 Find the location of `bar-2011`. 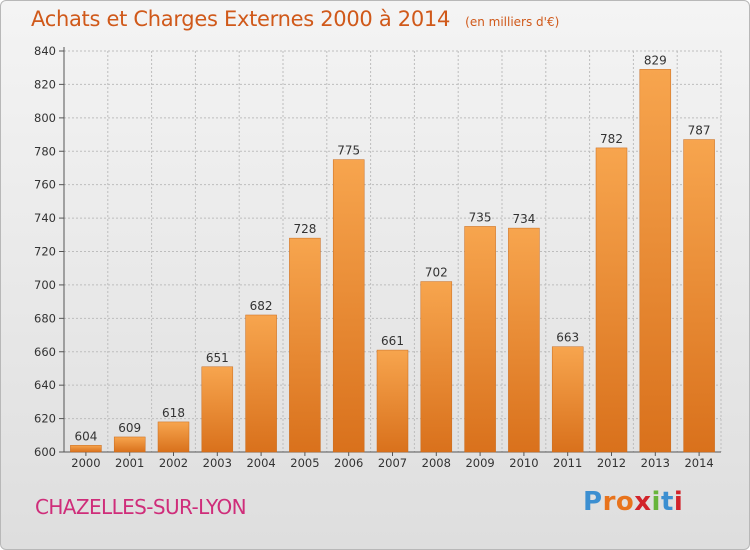

bar-2011 is located at coordinates (567, 399).